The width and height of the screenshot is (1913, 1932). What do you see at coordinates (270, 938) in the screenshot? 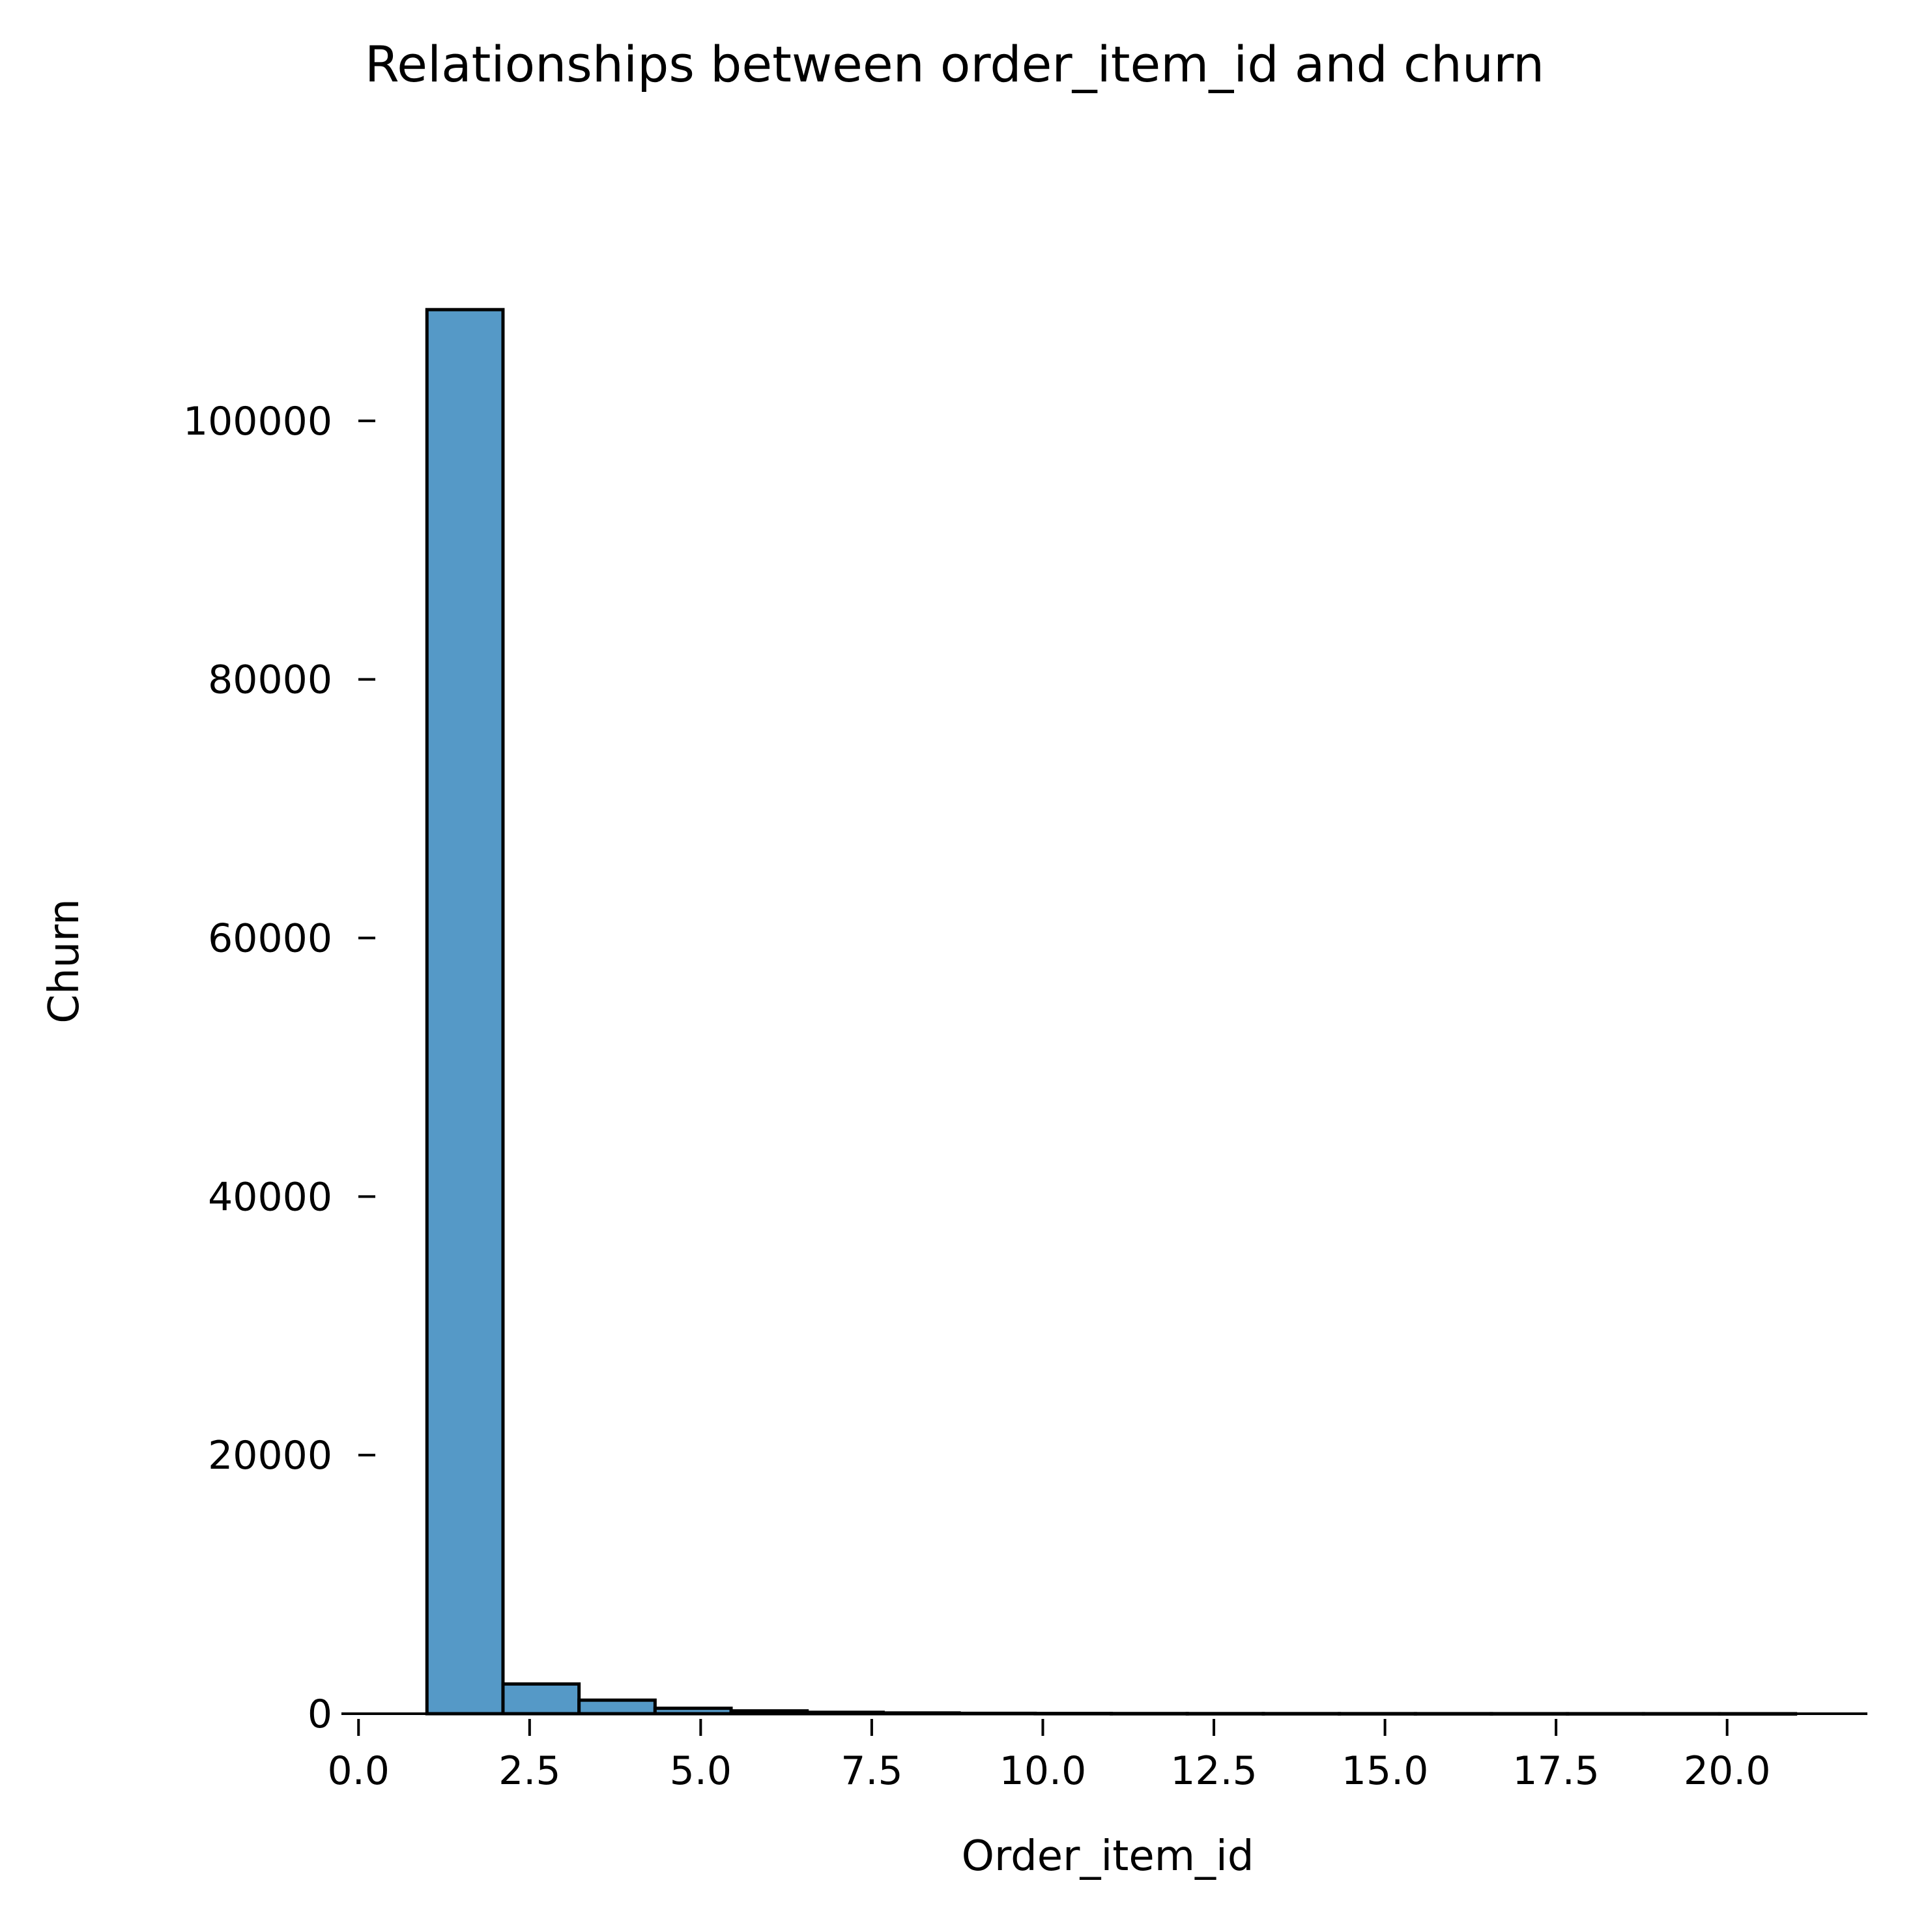
I see `y-tick-label-3: 60000` at bounding box center [270, 938].